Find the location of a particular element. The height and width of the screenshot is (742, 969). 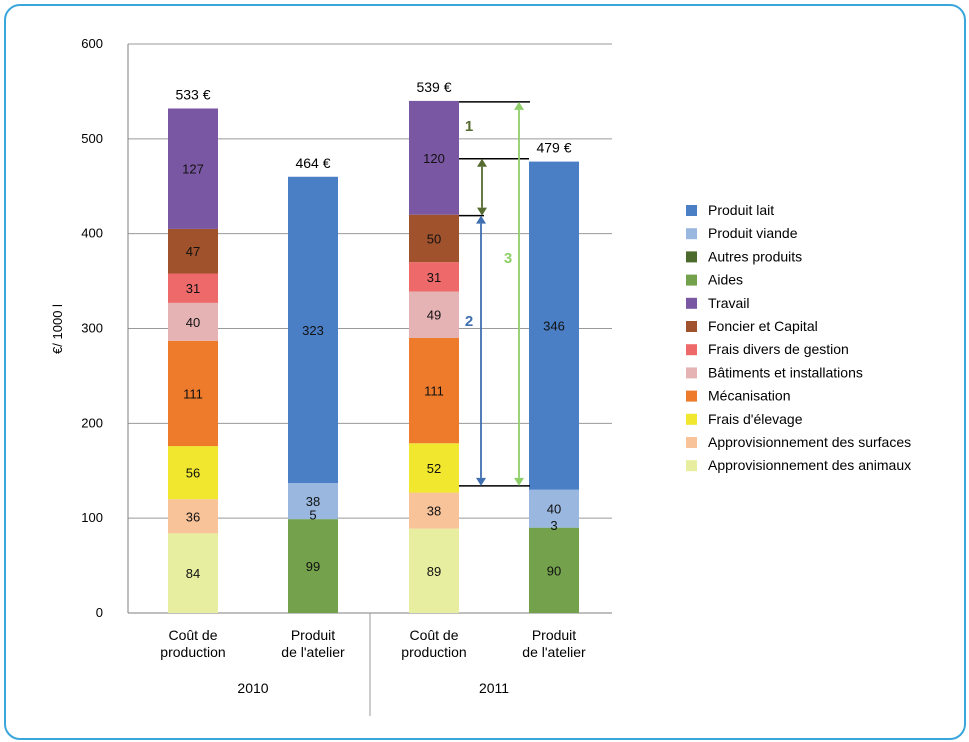

legend-item: Mécanisation is located at coordinates (749, 396).